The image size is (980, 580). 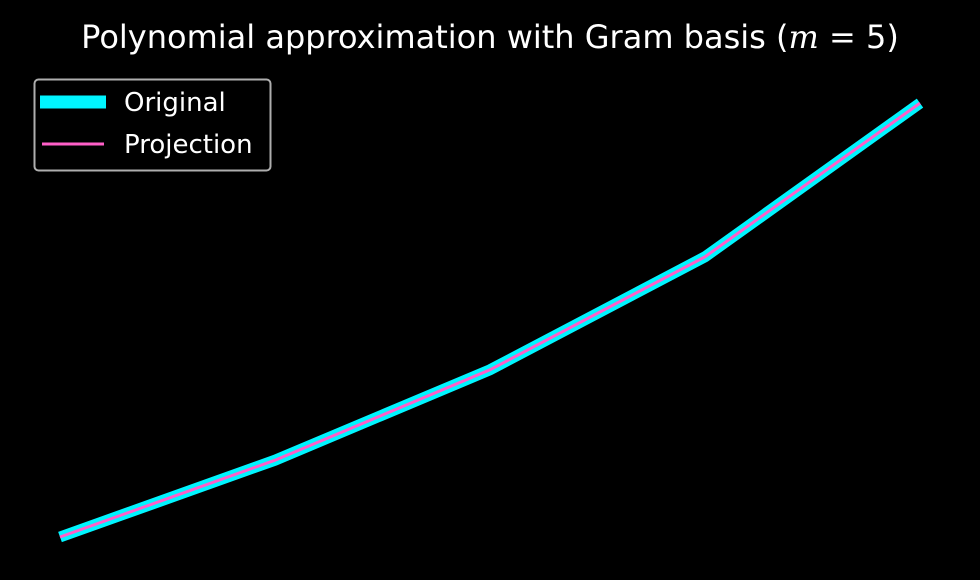 What do you see at coordinates (842, 37) in the screenshot?
I see `chart-title-math-op: =` at bounding box center [842, 37].